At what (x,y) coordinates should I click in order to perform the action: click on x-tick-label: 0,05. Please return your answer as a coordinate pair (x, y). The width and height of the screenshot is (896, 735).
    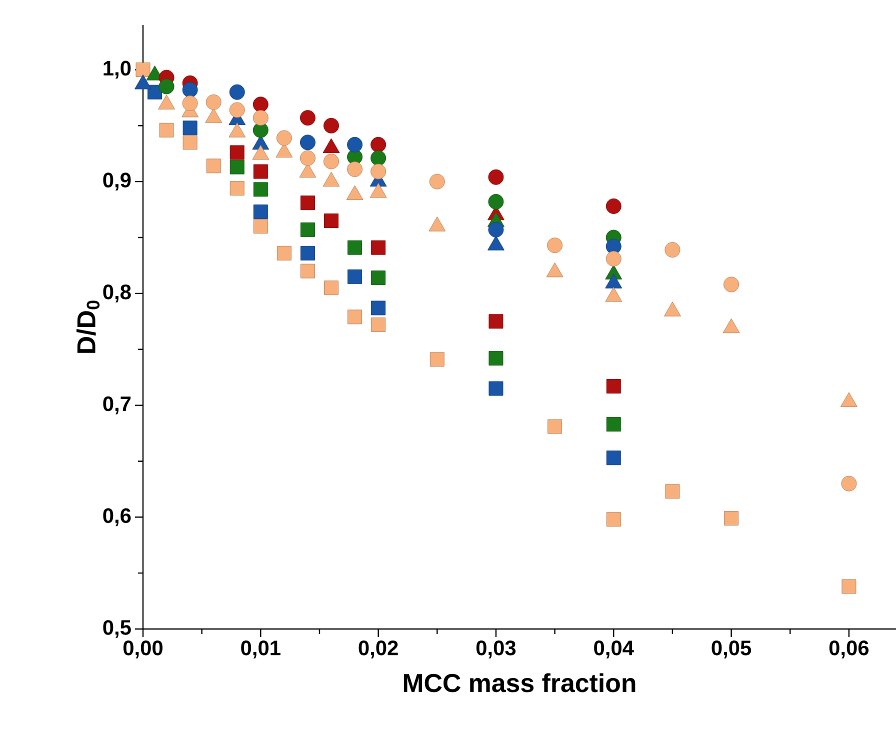
    Looking at the image, I should click on (732, 649).